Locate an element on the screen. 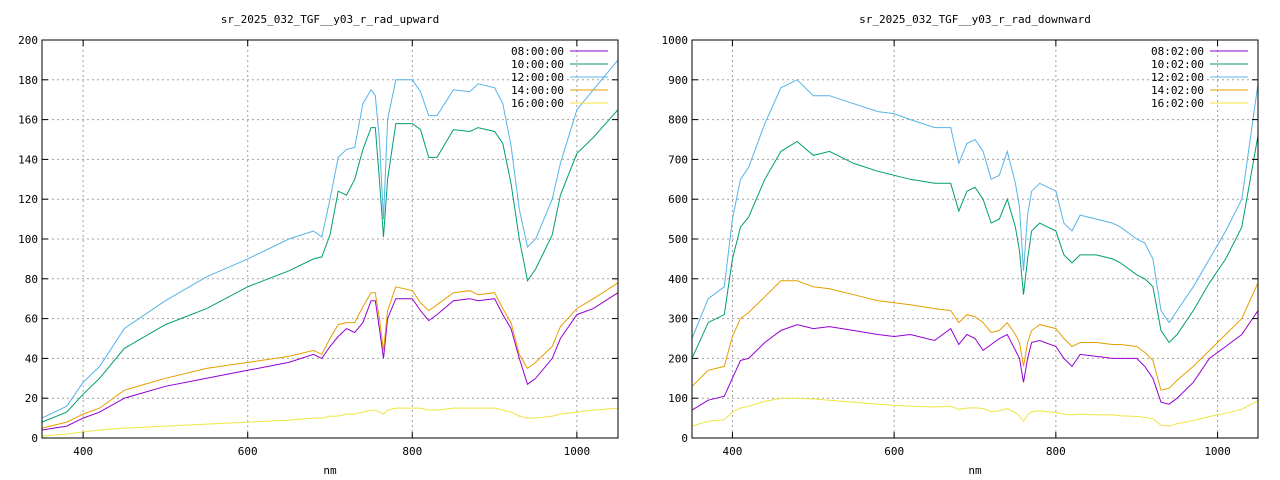  y-tick-label: 900 is located at coordinates (678, 80).